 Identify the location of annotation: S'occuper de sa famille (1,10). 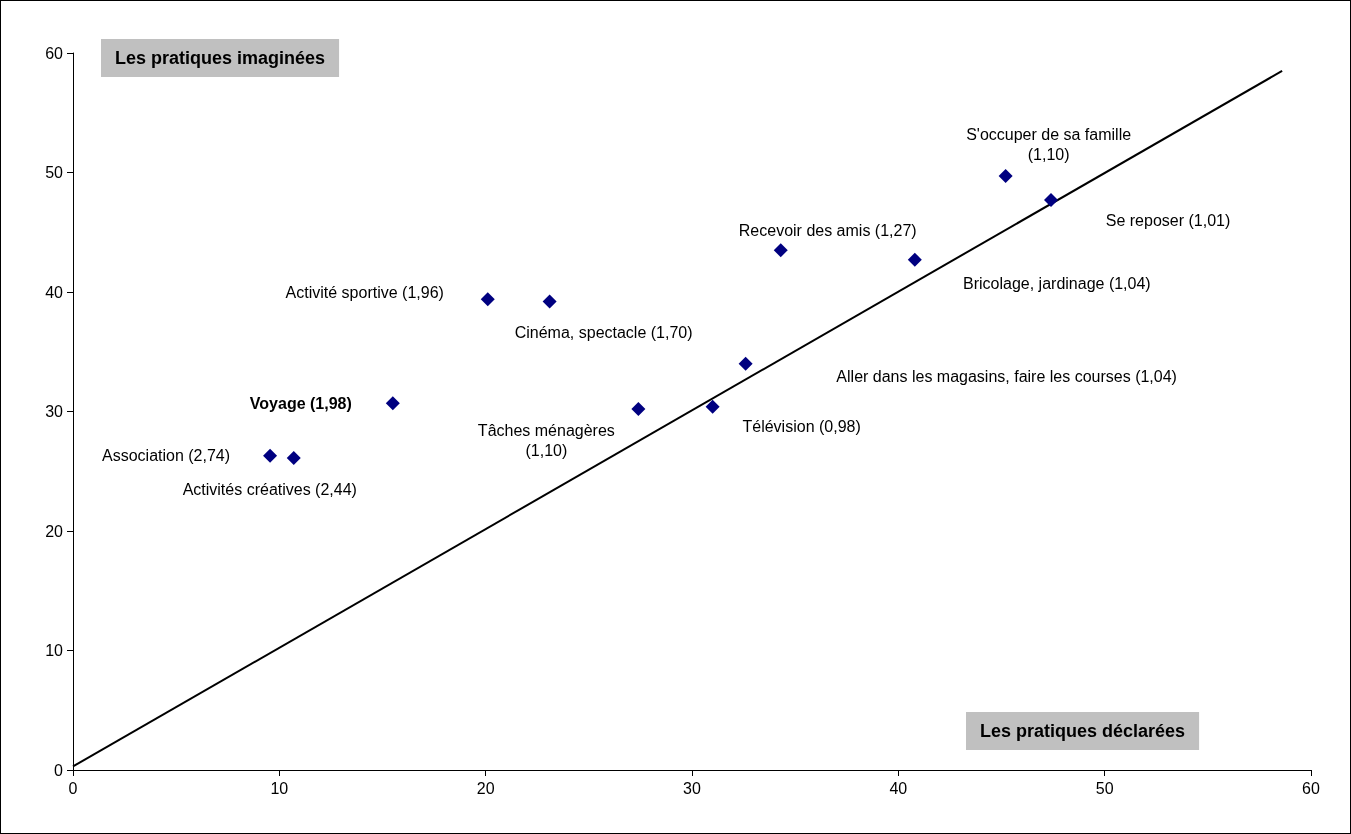
(1049, 144).